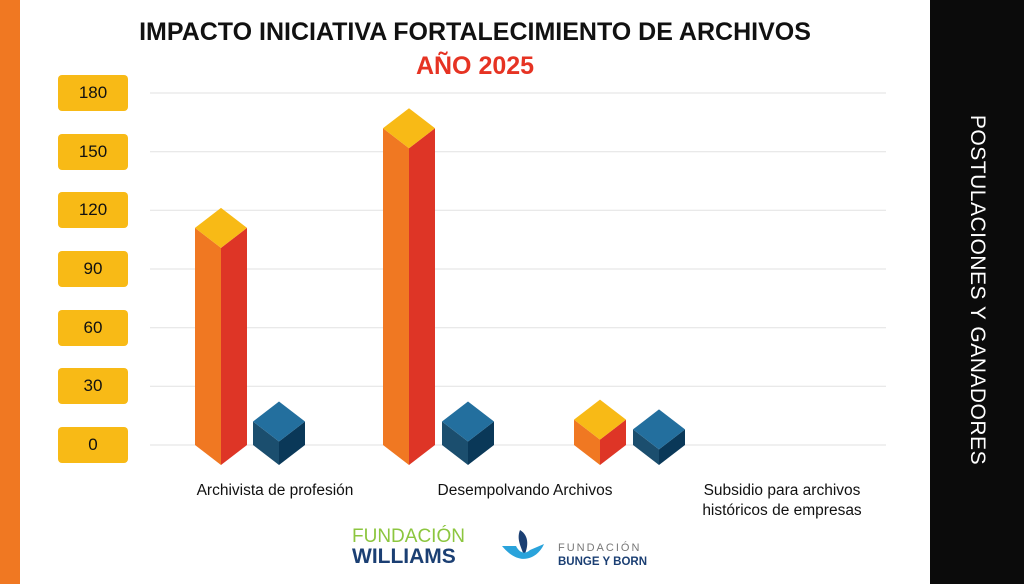 The image size is (1024, 584). I want to click on side-label: POSTULACIONES Y GANADORES, so click(977, 290).